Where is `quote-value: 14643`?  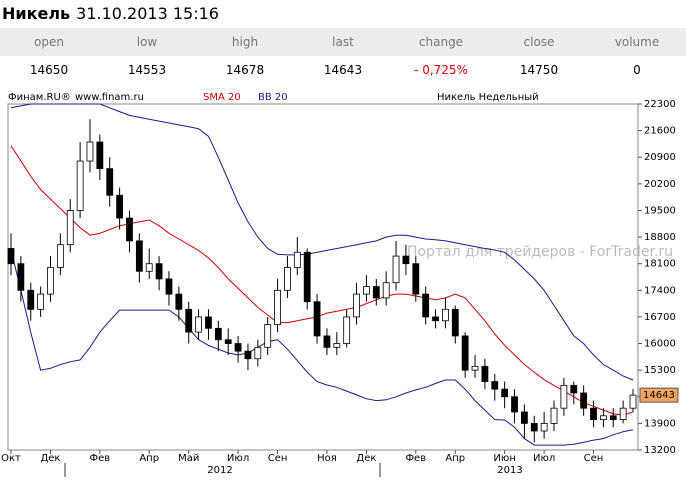 quote-value: 14643 is located at coordinates (343, 70).